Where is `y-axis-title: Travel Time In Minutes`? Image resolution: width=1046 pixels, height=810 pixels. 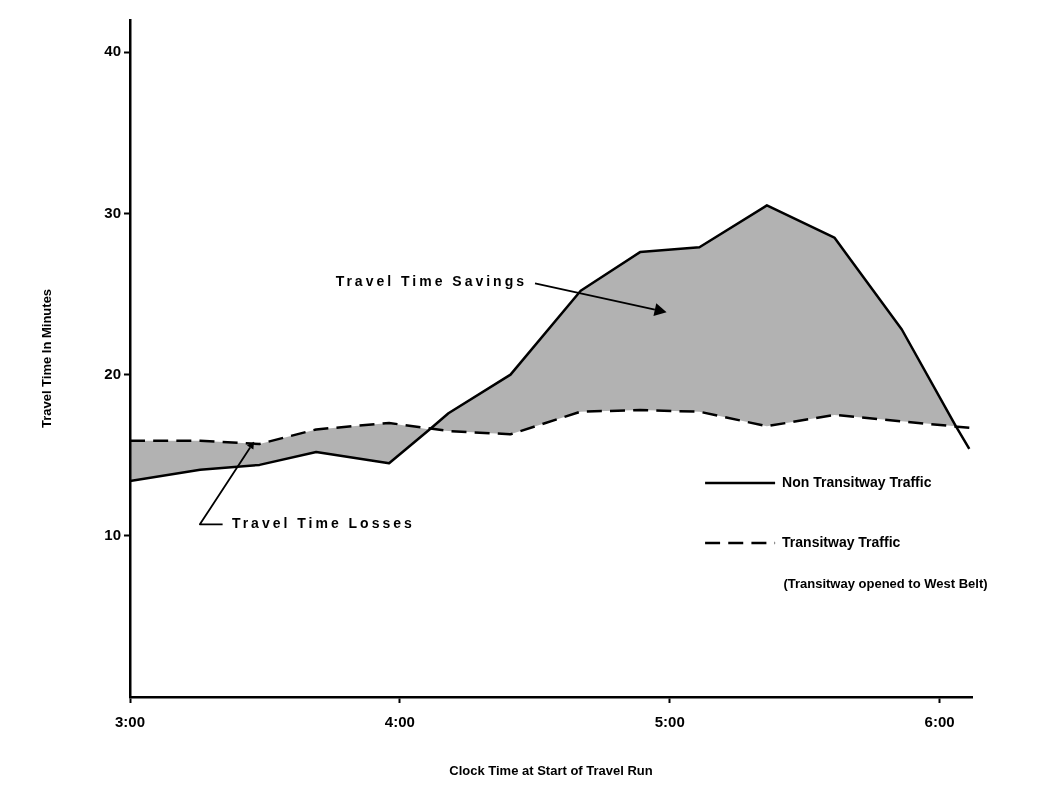
y-axis-title: Travel Time In Minutes is located at coordinates (47, 358).